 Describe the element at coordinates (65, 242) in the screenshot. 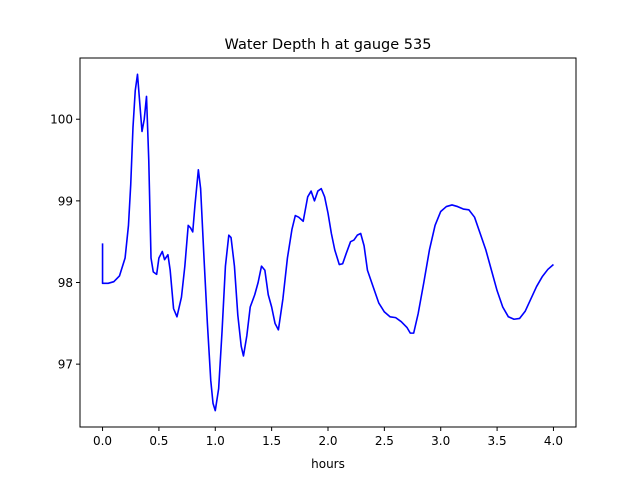

I see `y-axis: 97 98 99 100` at that location.